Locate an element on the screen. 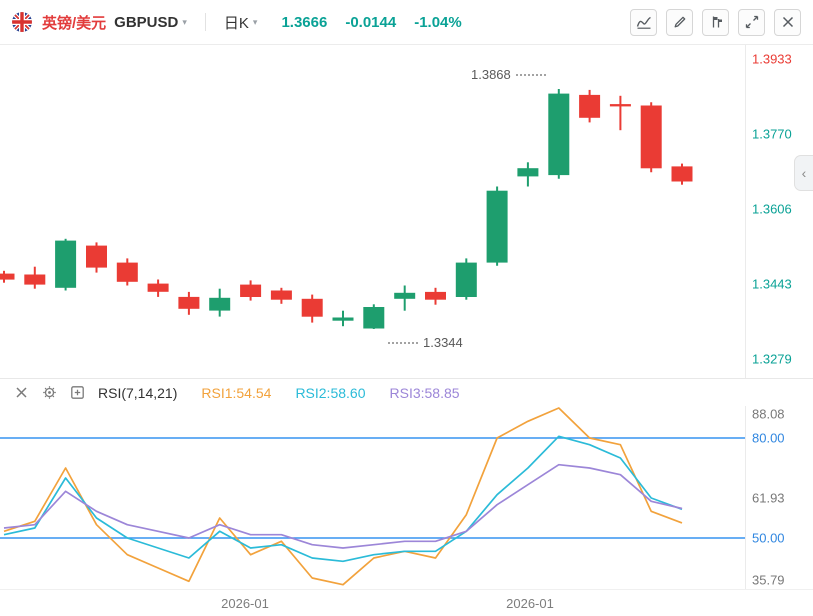  price-change-percent: -1.04% is located at coordinates (438, 22).